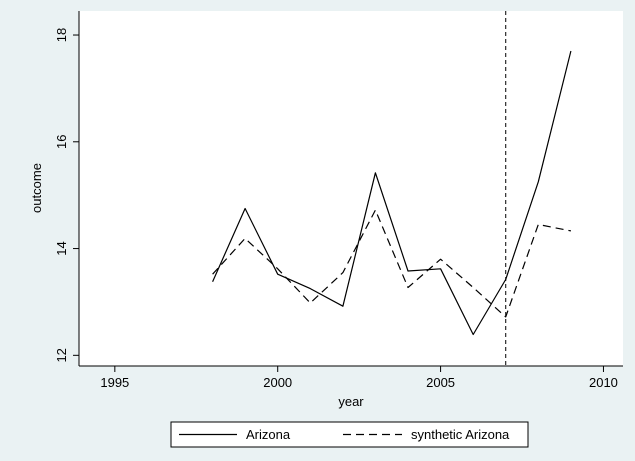 Image resolution: width=635 pixels, height=461 pixels. I want to click on x-tick-label: 2010, so click(603, 382).